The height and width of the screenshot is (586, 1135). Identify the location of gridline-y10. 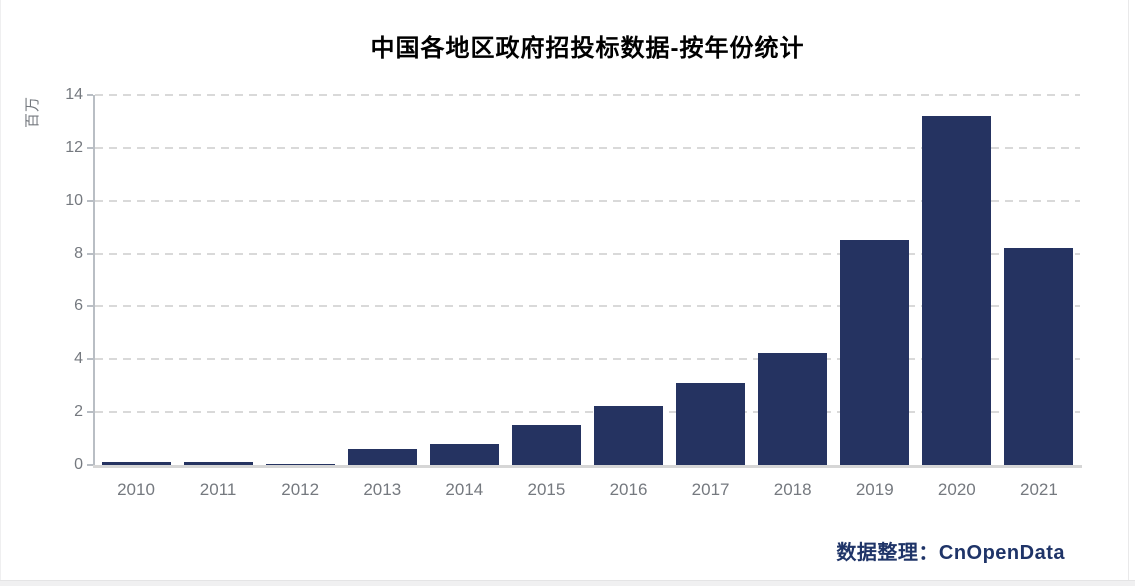
(587, 200).